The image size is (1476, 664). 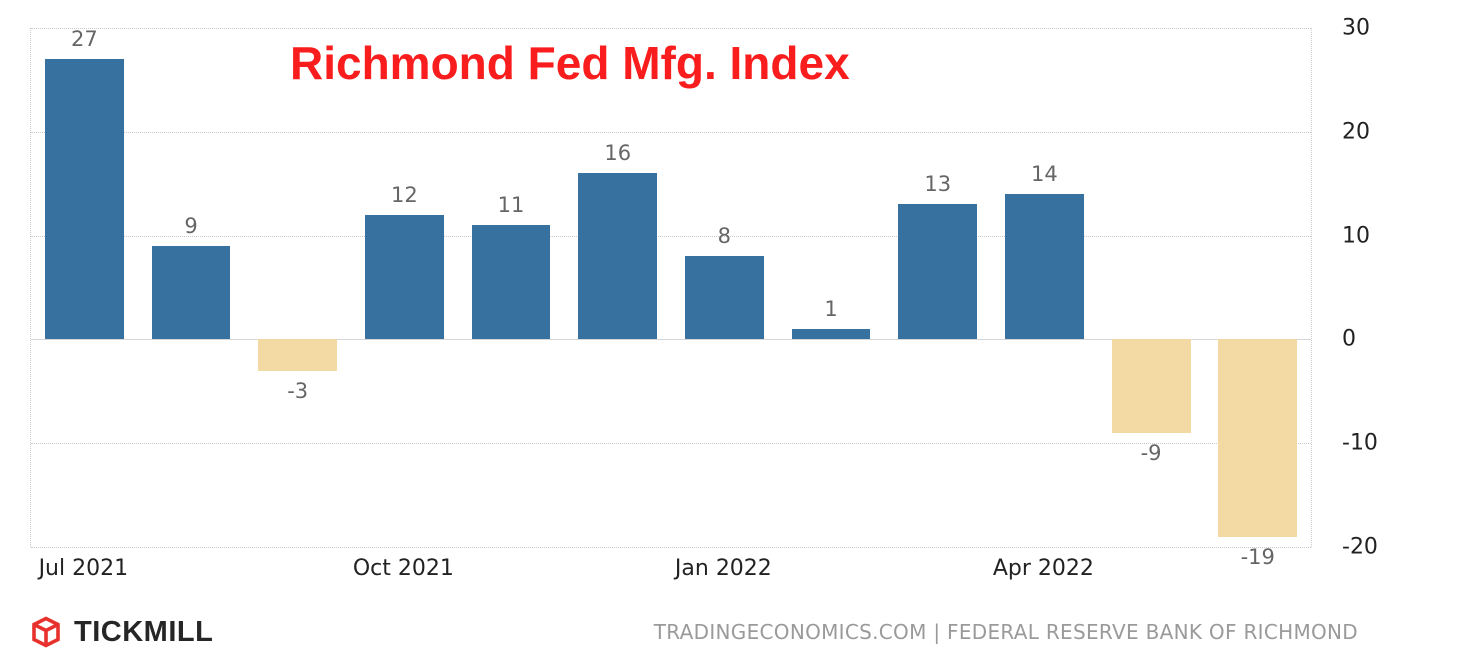 I want to click on chart-title: Richmond Fed Mfg. Index, so click(x=570, y=63).